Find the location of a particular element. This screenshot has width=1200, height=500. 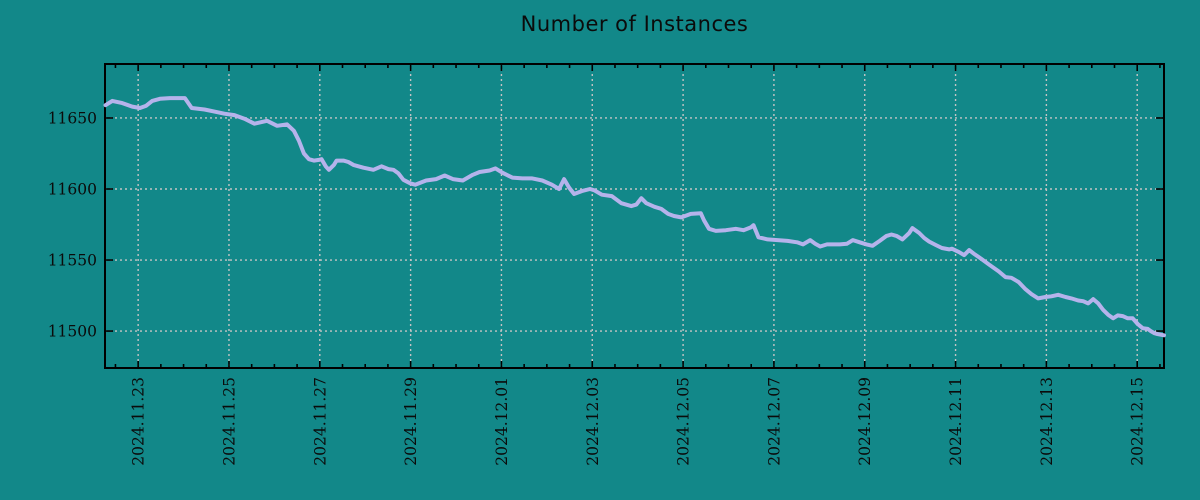

y-tick-label: 11600 is located at coordinates (72, 190).